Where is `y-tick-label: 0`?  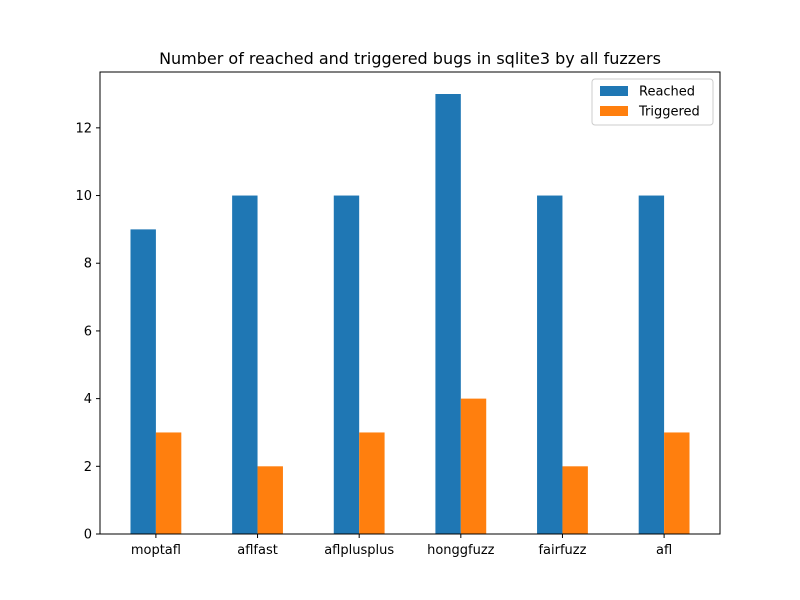 y-tick-label: 0 is located at coordinates (88, 535).